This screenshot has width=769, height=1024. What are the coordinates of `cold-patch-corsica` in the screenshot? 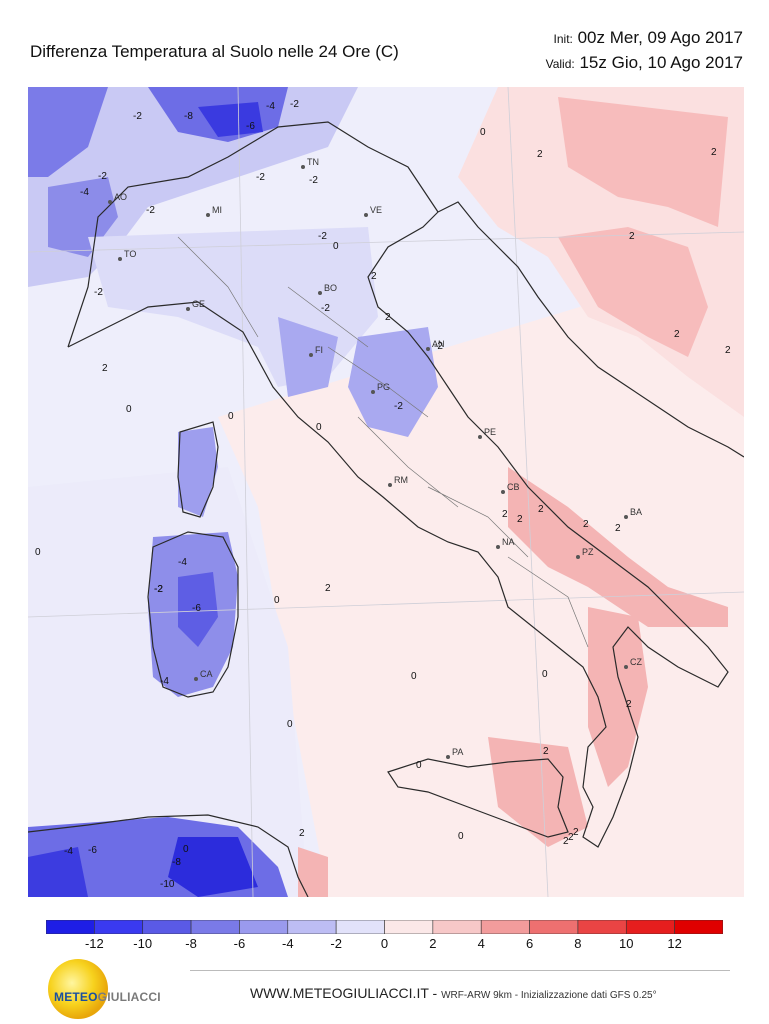 It's located at (198, 472).